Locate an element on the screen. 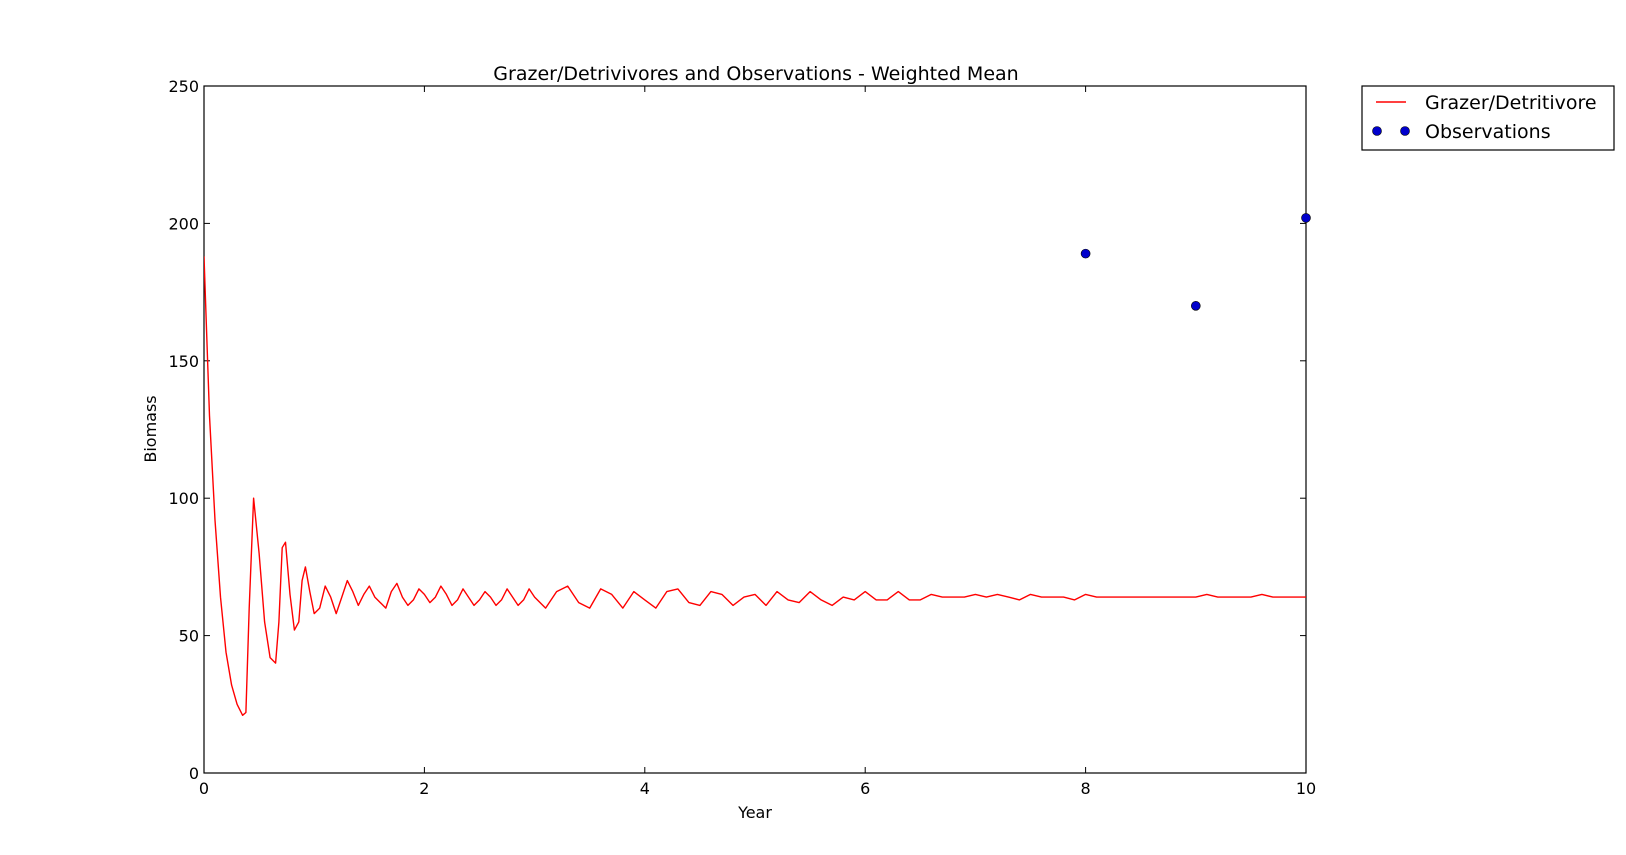 The width and height of the screenshot is (1626, 855). legend-label-grazer: Grazer/Detritivore is located at coordinates (1511, 103).